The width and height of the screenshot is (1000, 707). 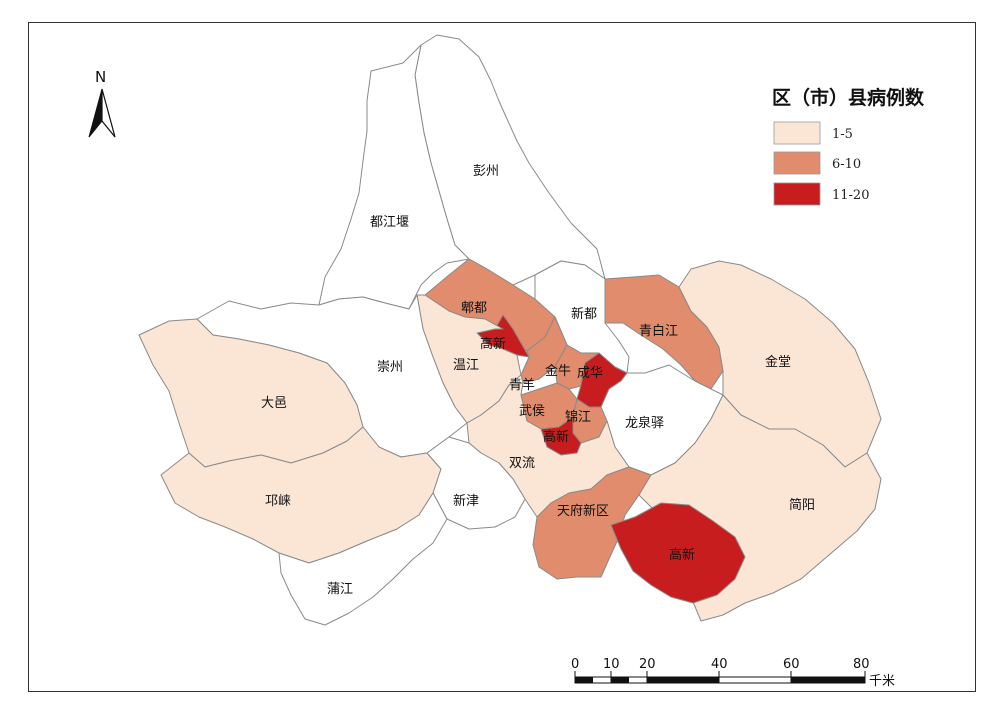 What do you see at coordinates (102, 103) in the screenshot?
I see `north-arrow-icon: N` at bounding box center [102, 103].